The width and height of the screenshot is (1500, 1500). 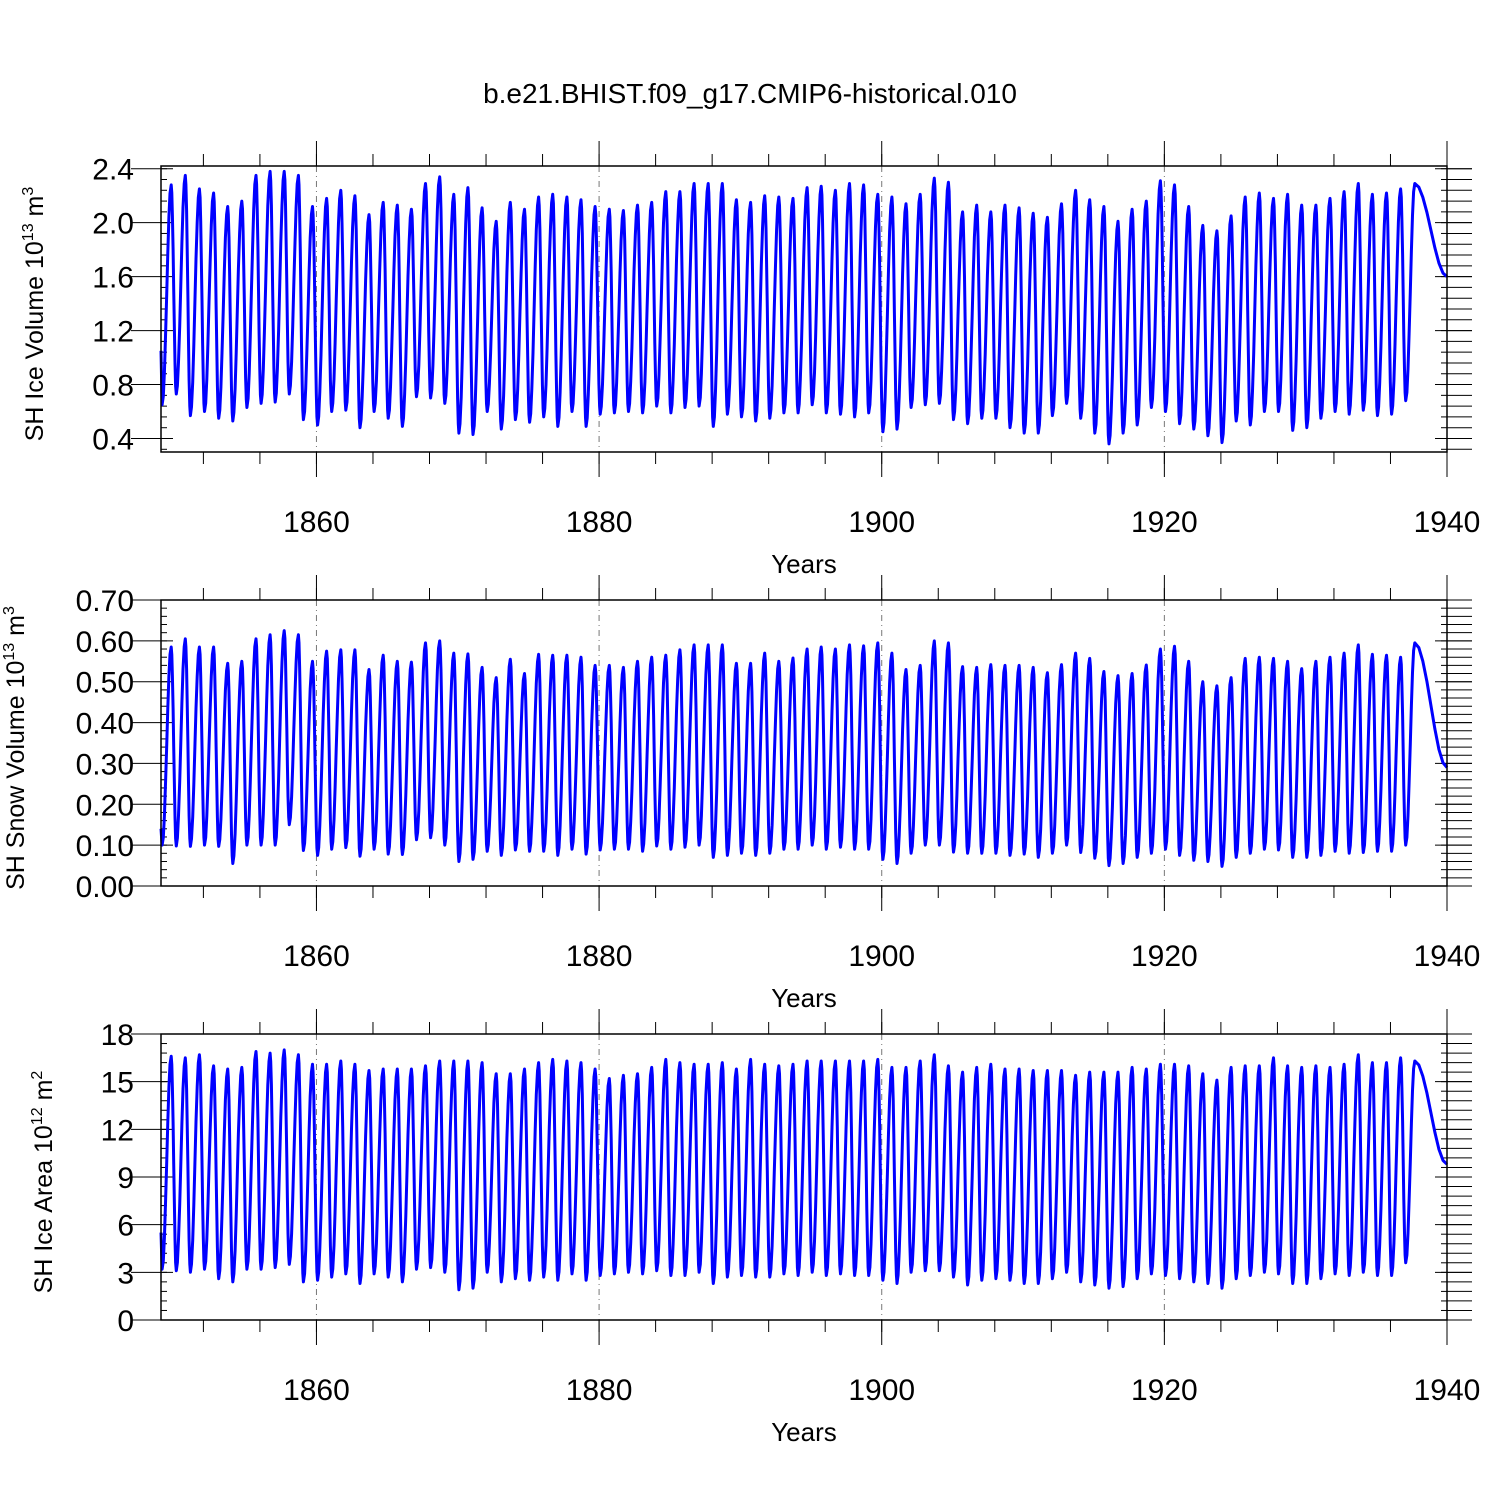 I want to click on y-tick-label: 0.4, so click(x=113, y=440).